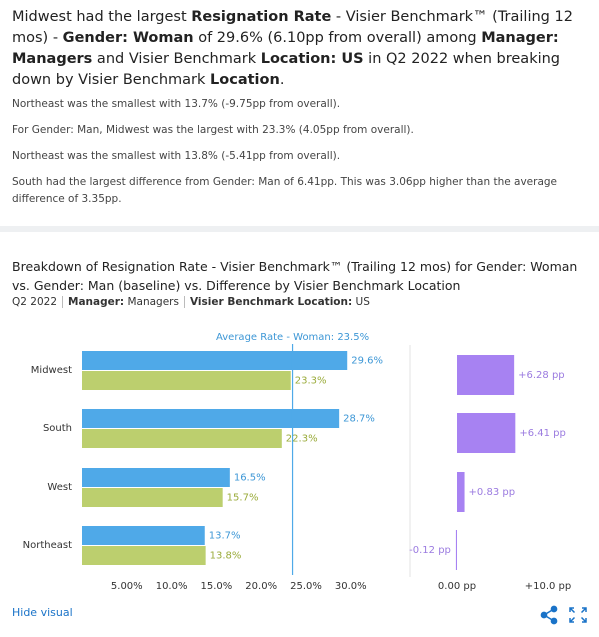 This screenshot has height=637, width=599. What do you see at coordinates (282, 80) in the screenshot?
I see `headline-segment: .` at bounding box center [282, 80].